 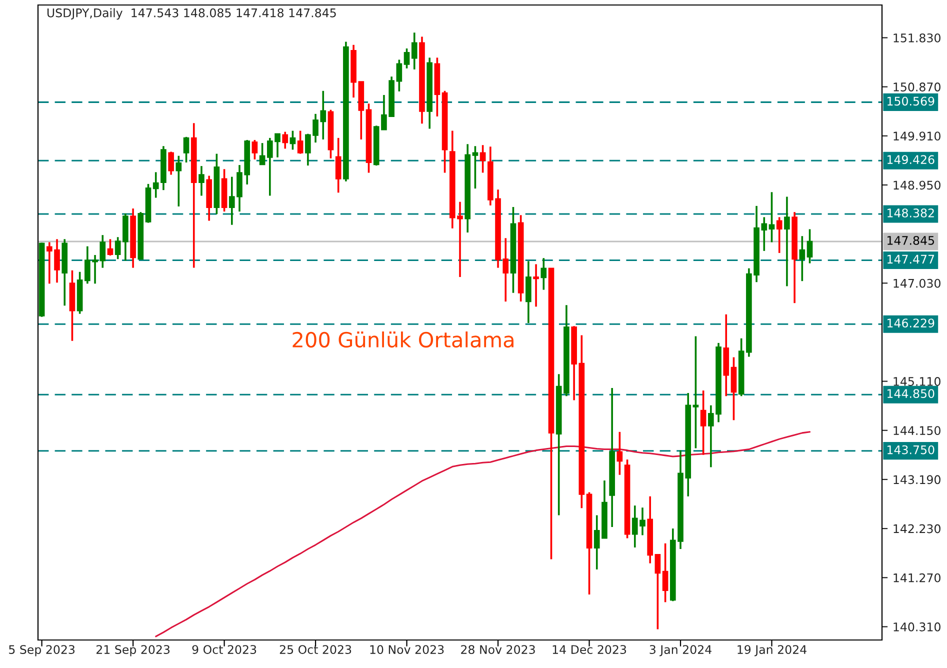 I want to click on ref-line-label: 146.229, so click(x=911, y=323).